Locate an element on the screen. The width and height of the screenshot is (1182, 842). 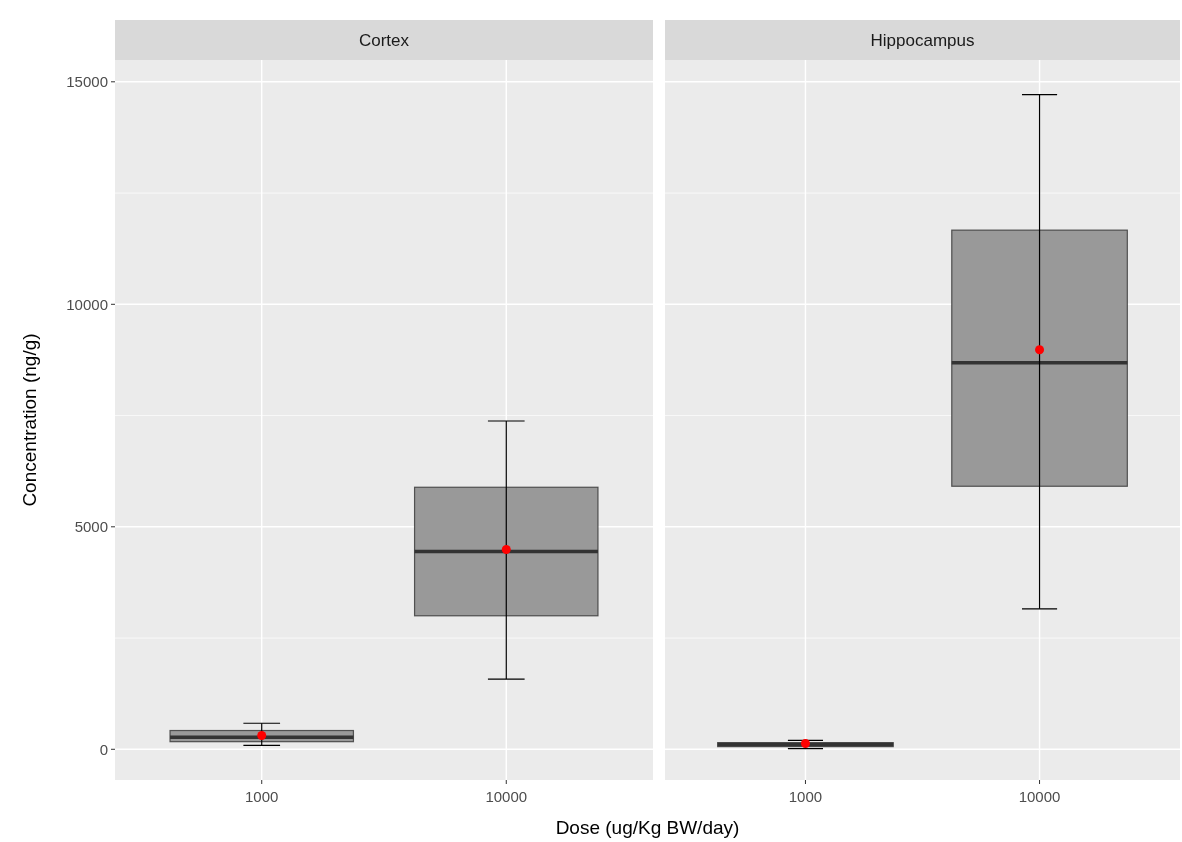
y-tick-label: 10000 is located at coordinates (87, 304).